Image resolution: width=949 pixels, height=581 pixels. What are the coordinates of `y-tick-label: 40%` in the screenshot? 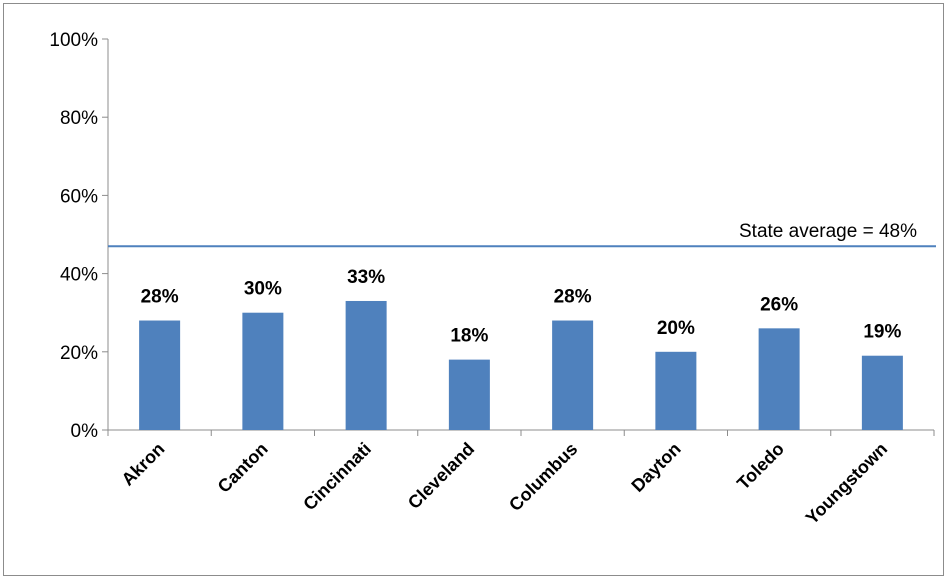 It's located at (79, 275).